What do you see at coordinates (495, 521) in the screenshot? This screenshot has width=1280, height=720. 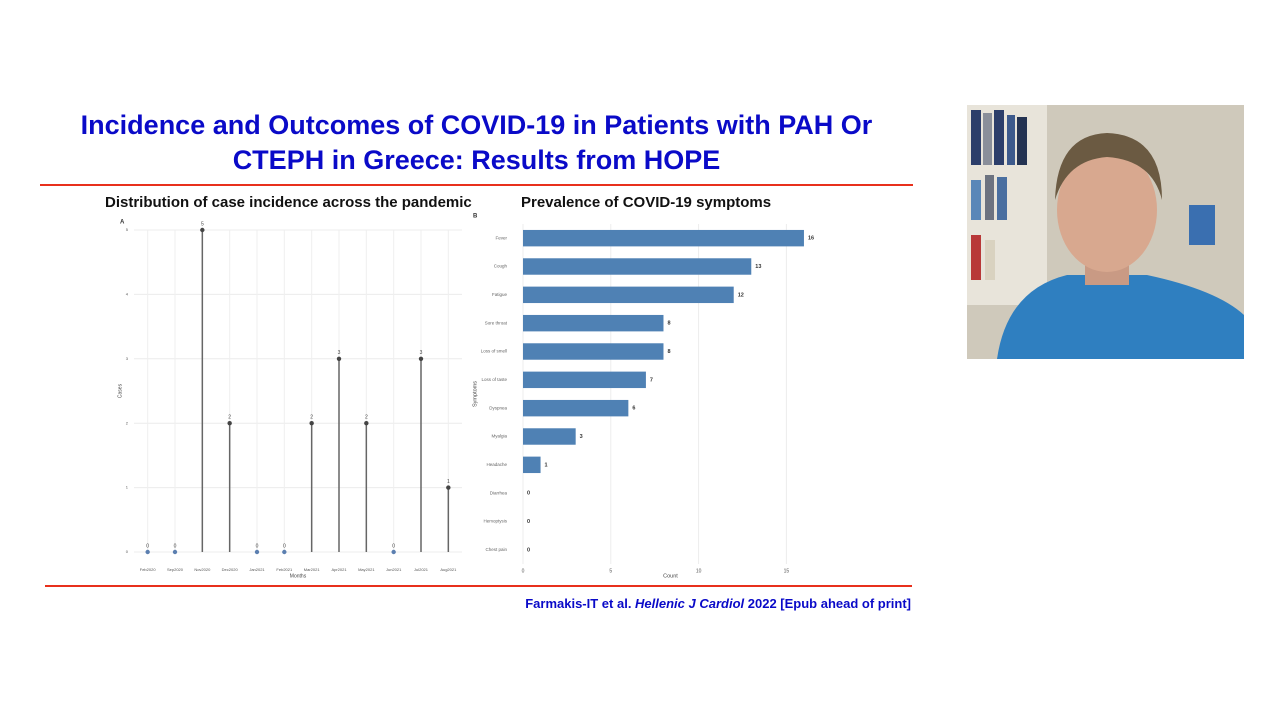 I see `y-tick-label: Hemoptysis` at bounding box center [495, 521].